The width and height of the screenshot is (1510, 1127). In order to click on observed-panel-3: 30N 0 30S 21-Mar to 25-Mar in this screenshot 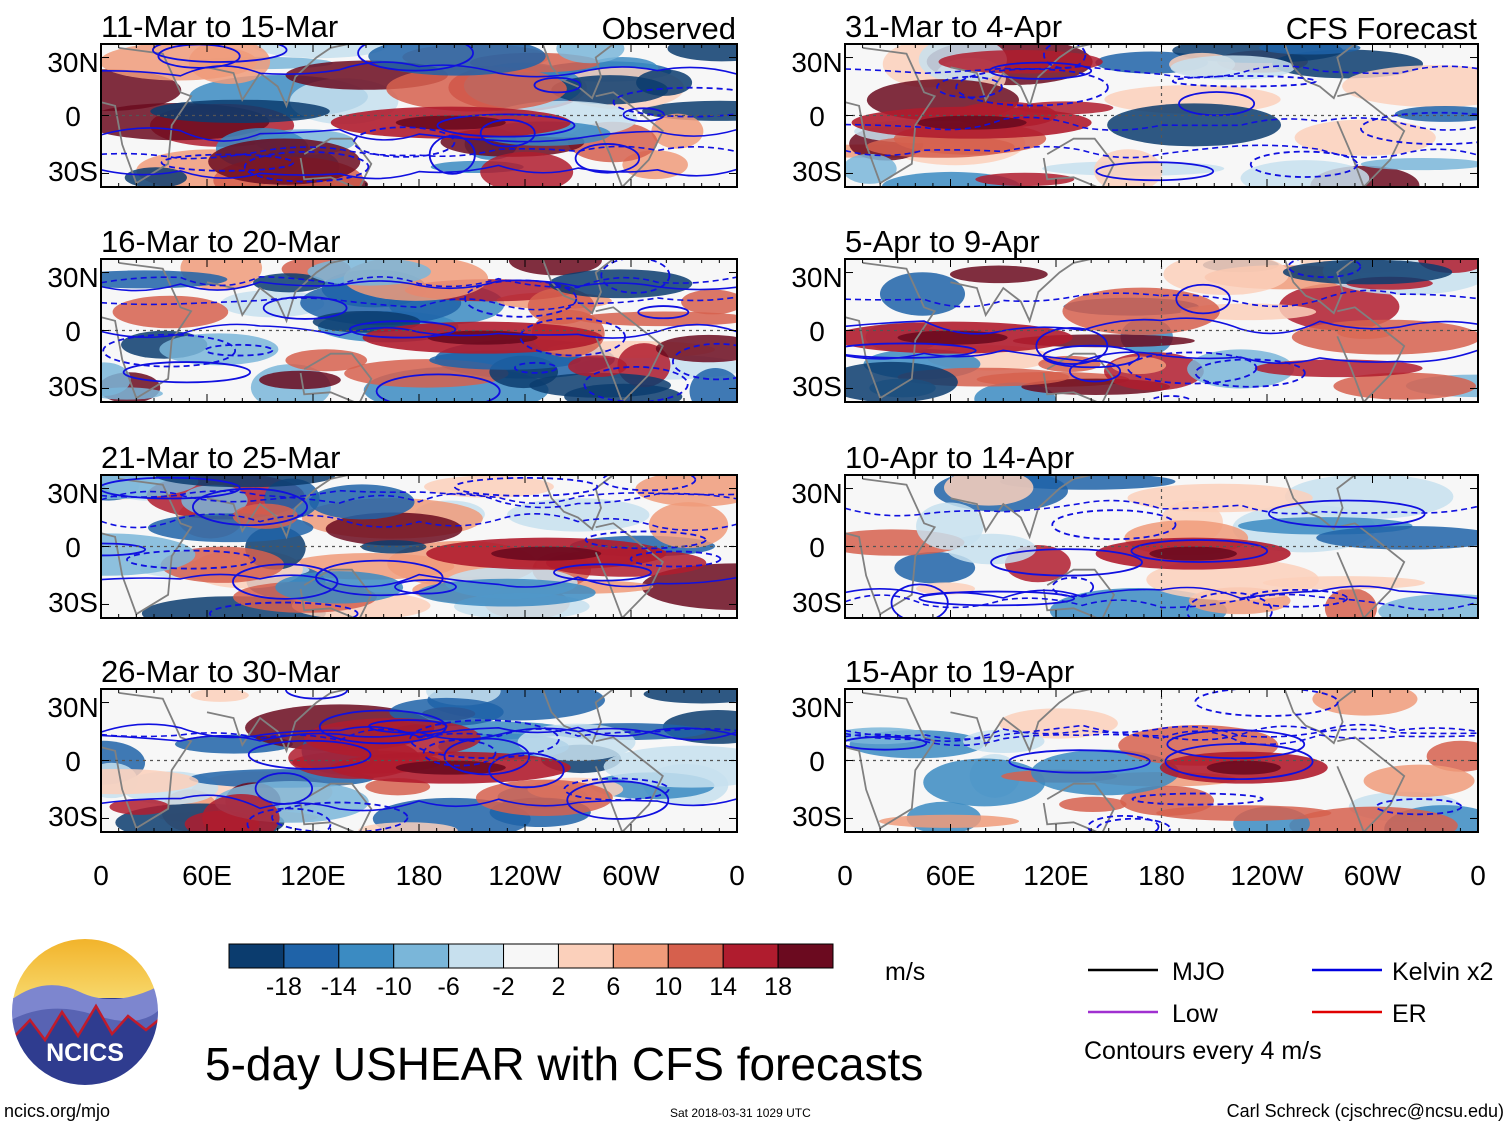, I will do `click(392, 529)`.